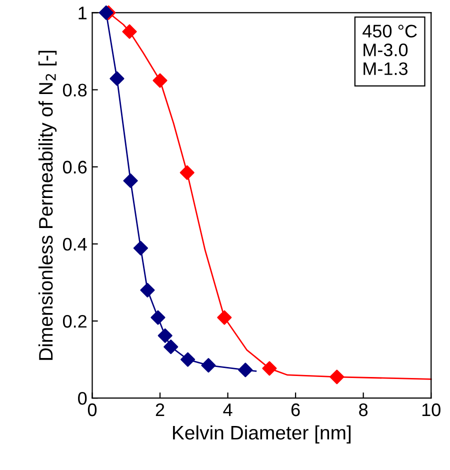 The image size is (450, 470). What do you see at coordinates (262, 434) in the screenshot?
I see `x-axis-title: Kelvin Diameter [nm]` at bounding box center [262, 434].